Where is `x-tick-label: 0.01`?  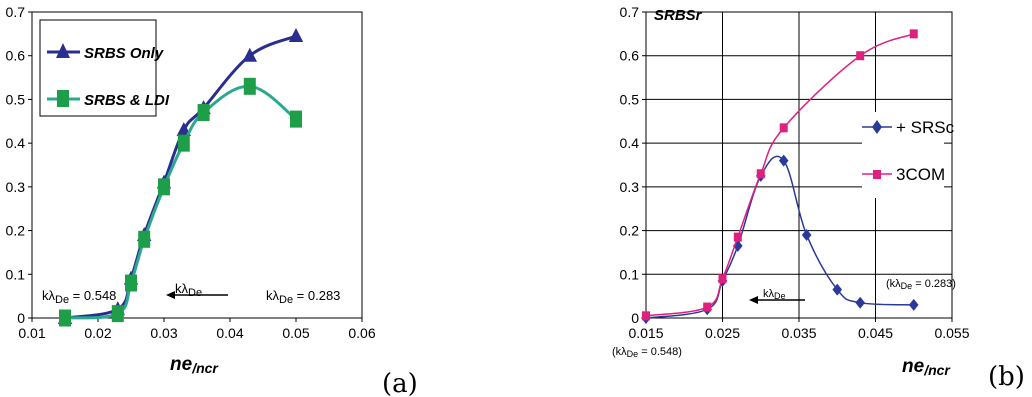 x-tick-label: 0.01 is located at coordinates (31, 333).